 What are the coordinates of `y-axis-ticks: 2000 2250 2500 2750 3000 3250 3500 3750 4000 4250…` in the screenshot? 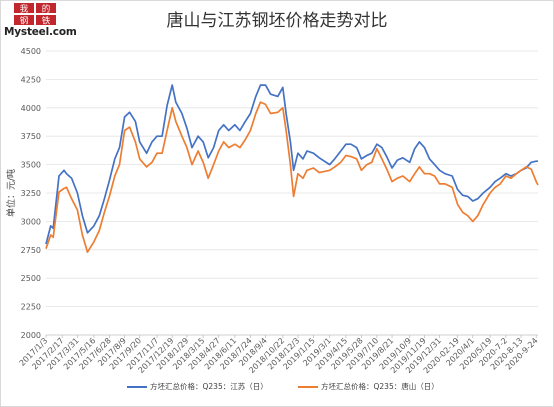 It's located at (31, 193).